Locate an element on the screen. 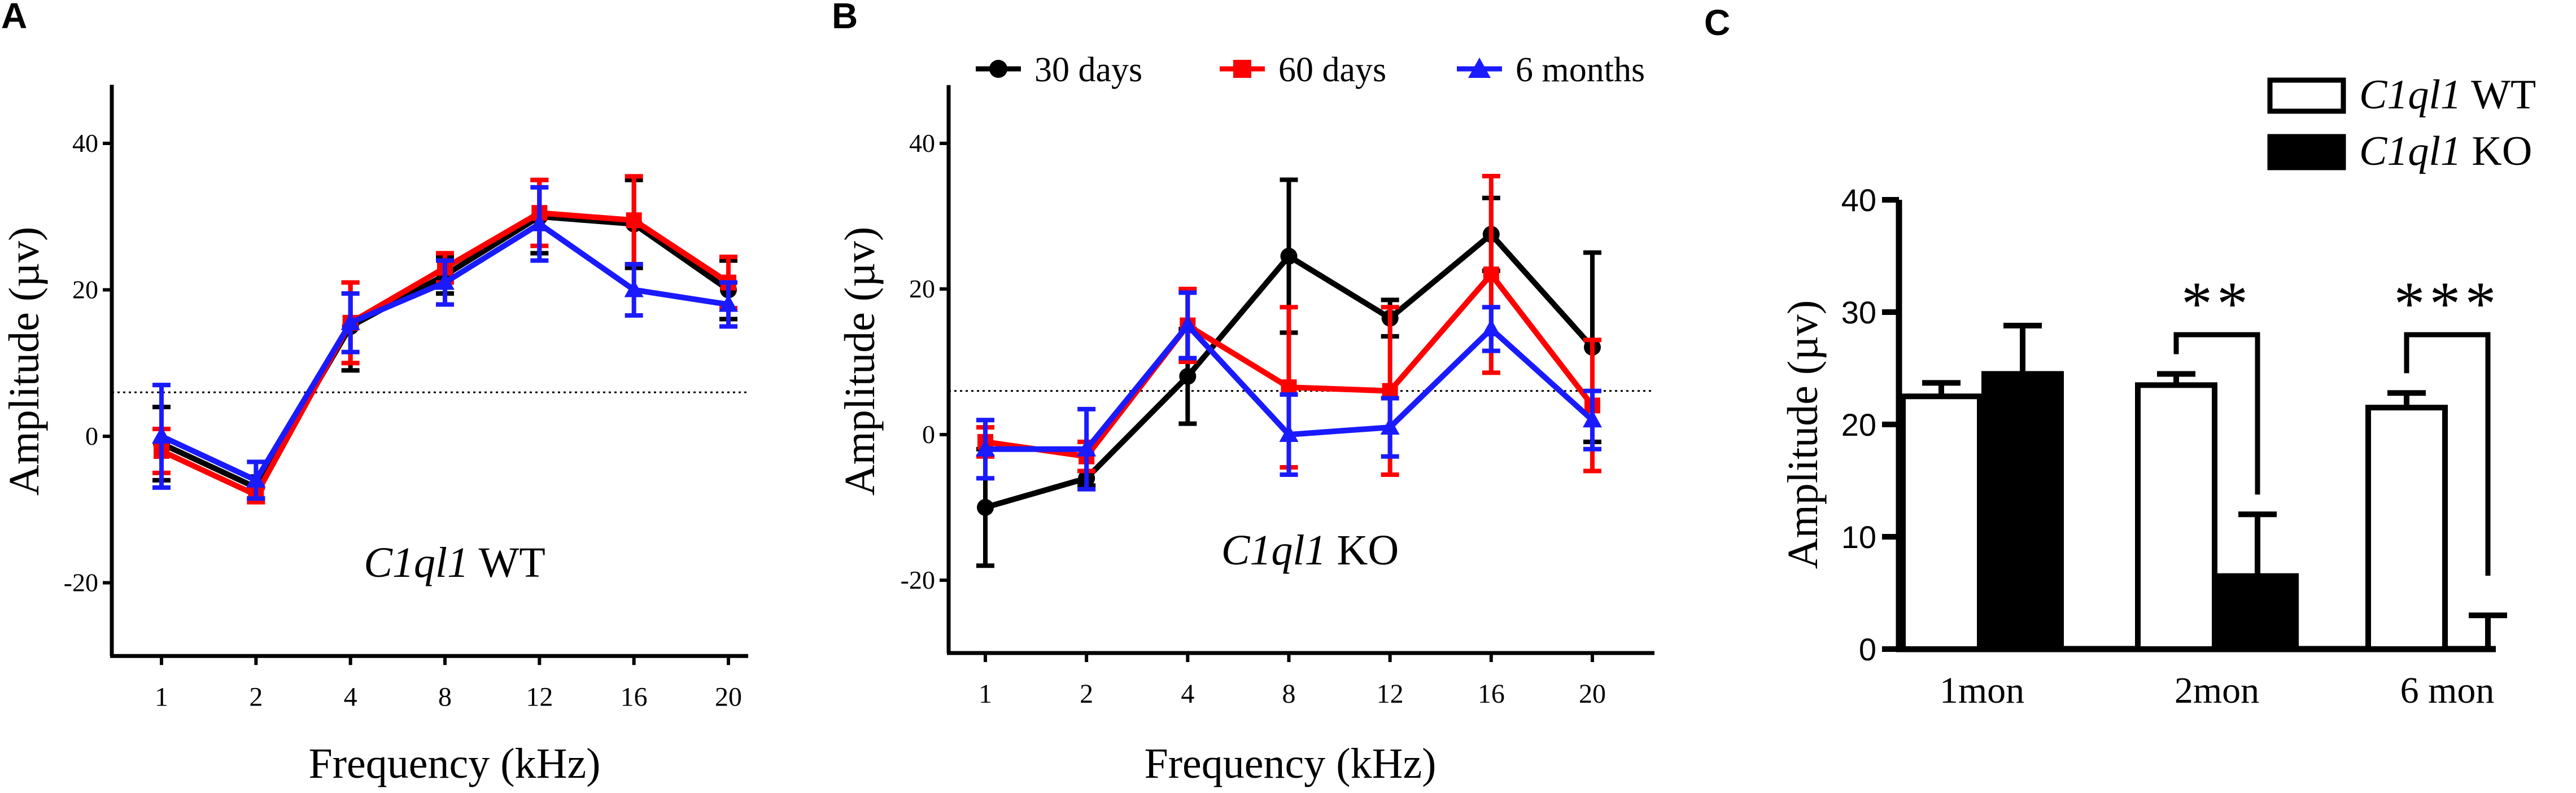  panel-b-series is located at coordinates (1289, 371).